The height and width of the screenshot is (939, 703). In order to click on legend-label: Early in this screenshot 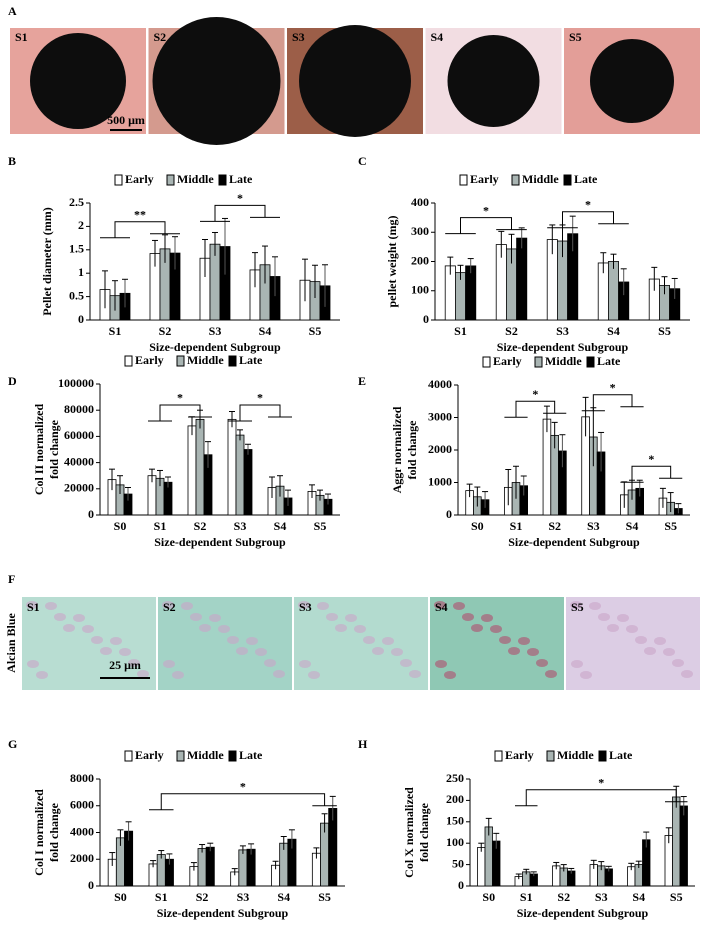, I will do `click(507, 361)`.